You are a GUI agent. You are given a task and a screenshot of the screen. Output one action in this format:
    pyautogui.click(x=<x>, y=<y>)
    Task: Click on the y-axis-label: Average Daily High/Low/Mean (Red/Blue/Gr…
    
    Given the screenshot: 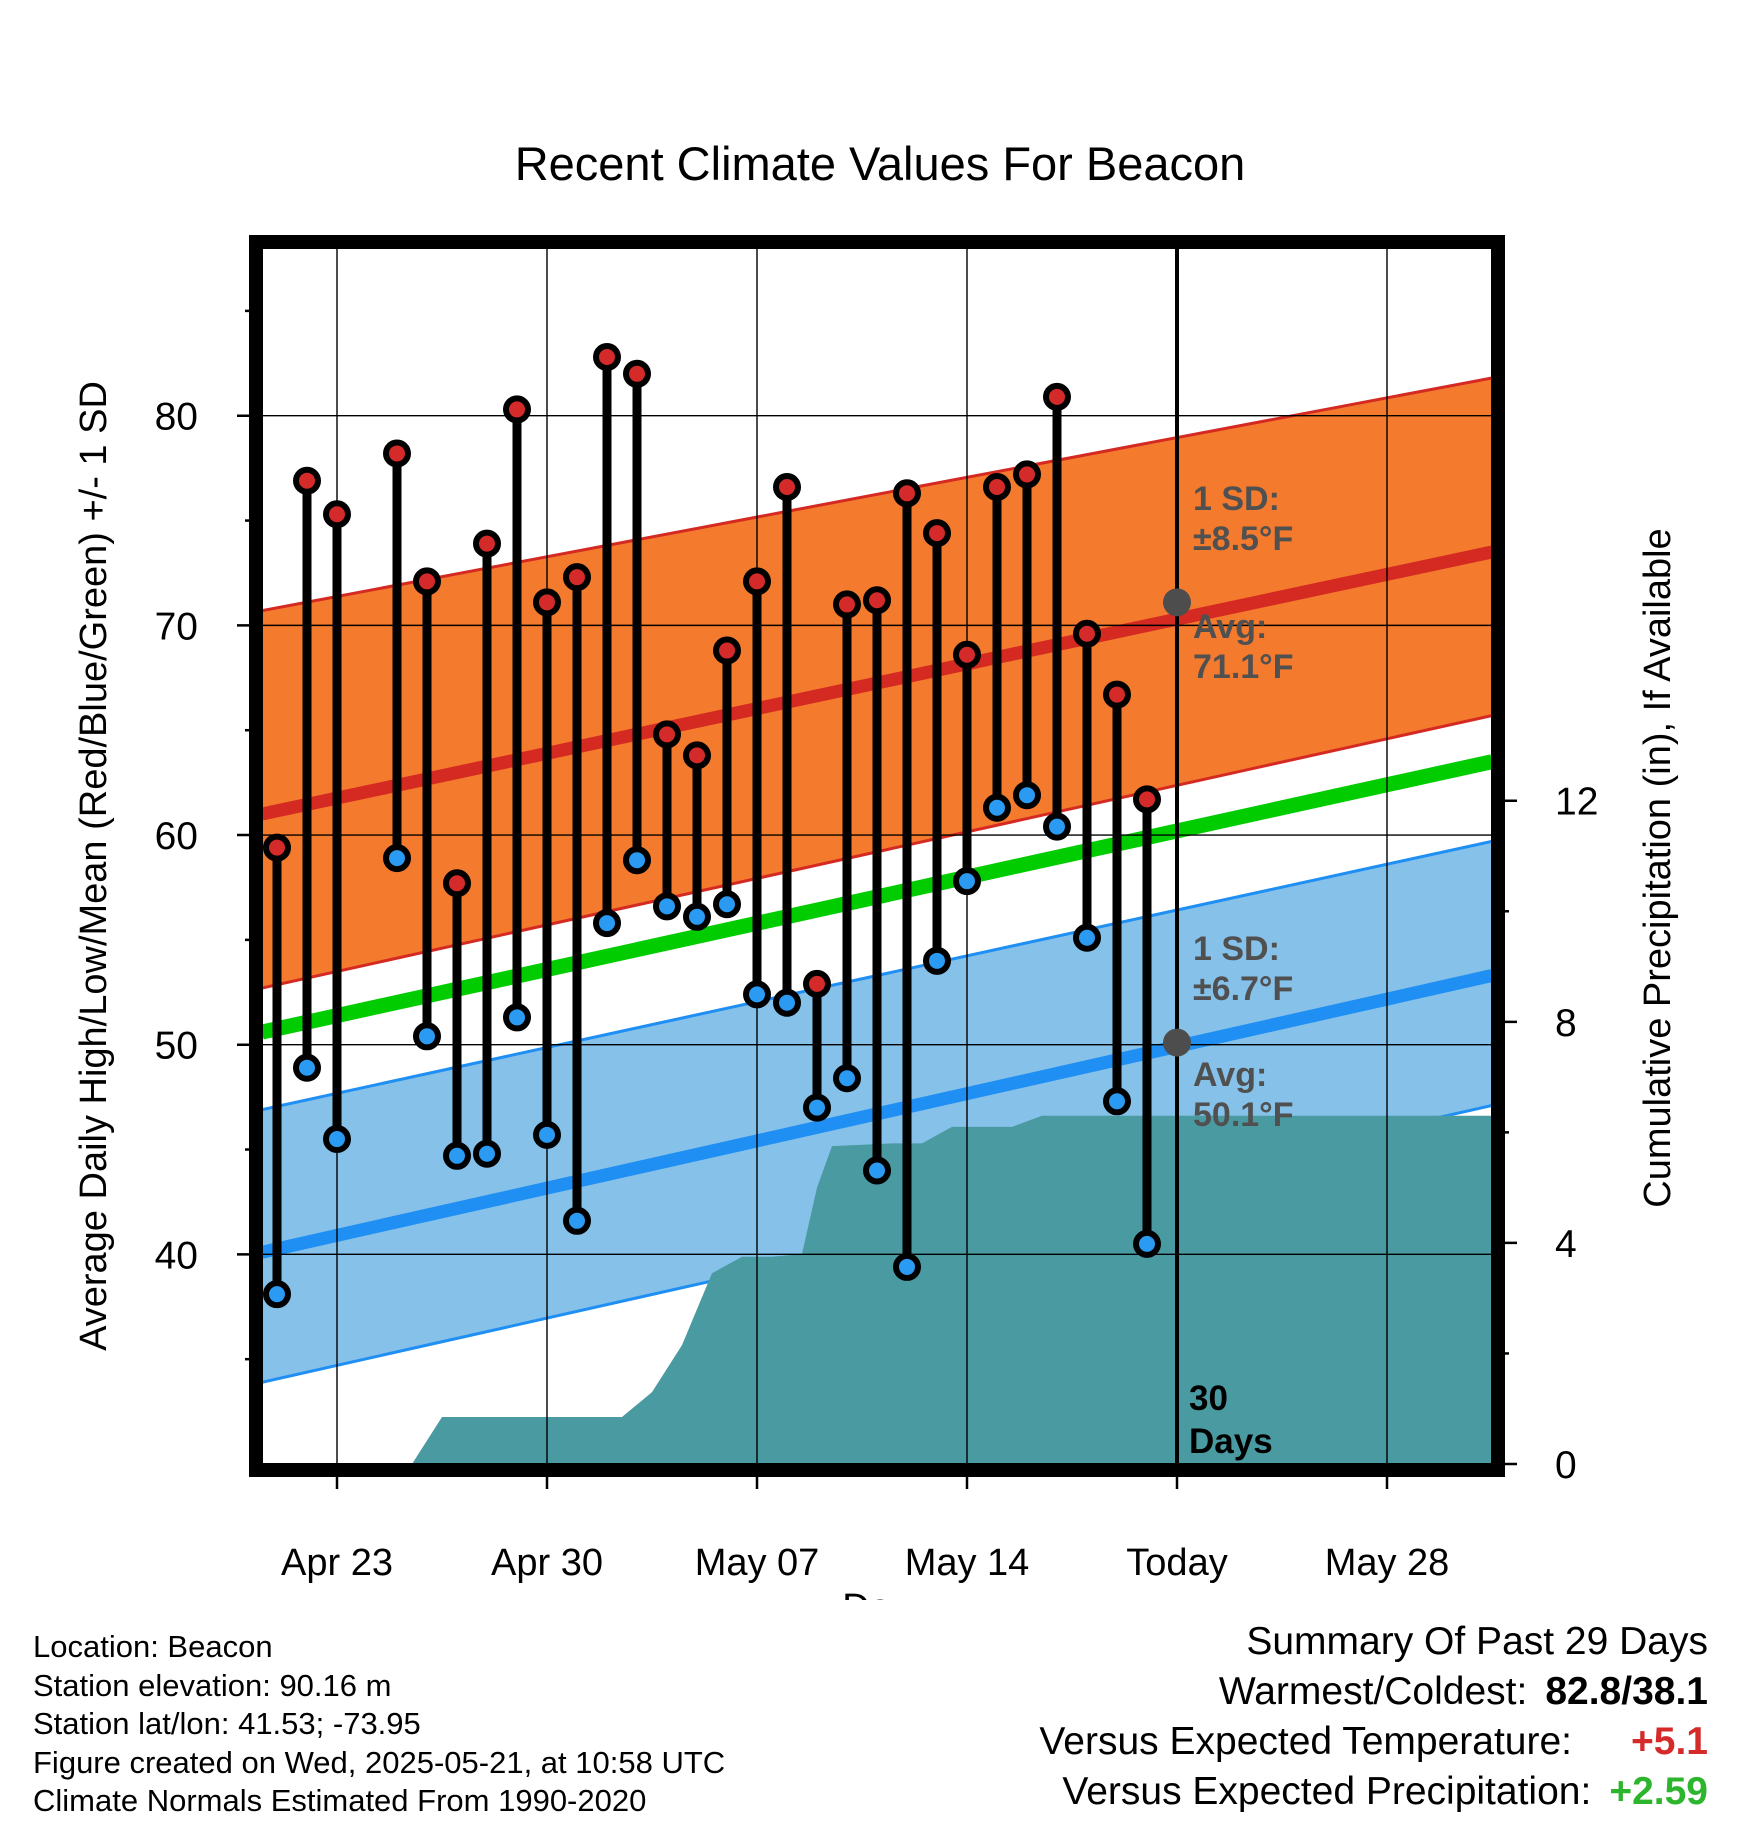 What is the action you would take?
    pyautogui.click(x=94, y=866)
    